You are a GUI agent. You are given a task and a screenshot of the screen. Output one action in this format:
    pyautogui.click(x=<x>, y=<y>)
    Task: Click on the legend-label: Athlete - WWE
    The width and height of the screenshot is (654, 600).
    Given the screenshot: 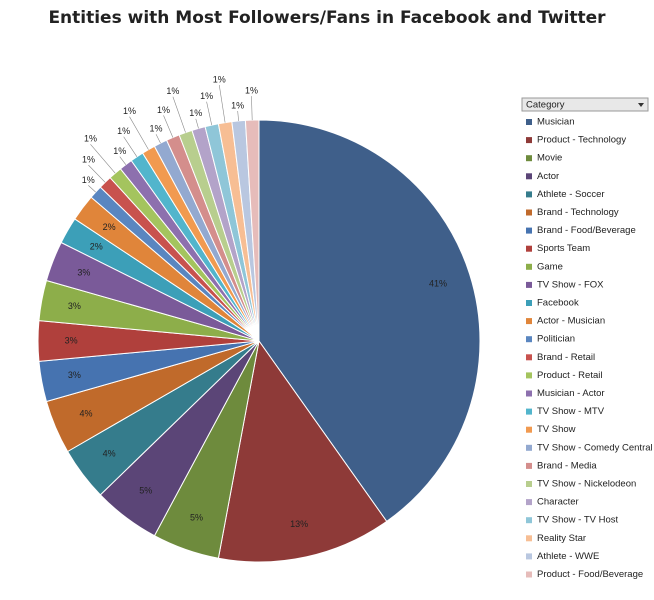 What is the action you would take?
    pyautogui.click(x=568, y=556)
    